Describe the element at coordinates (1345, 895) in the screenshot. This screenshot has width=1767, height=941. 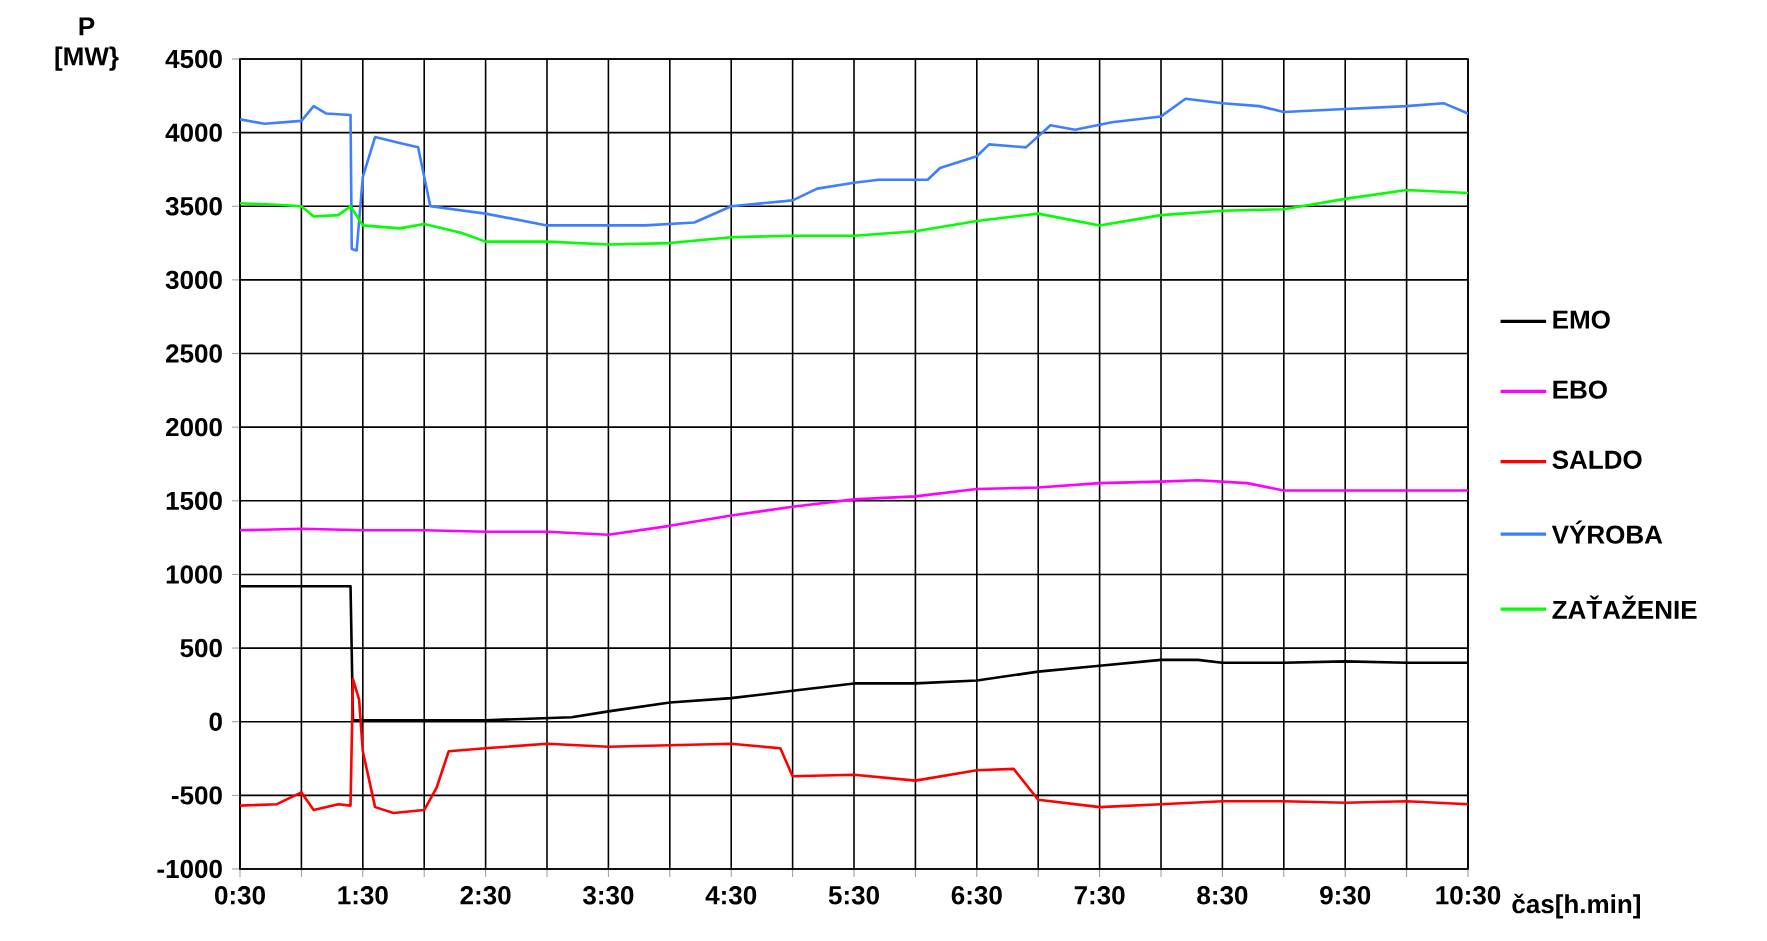
I see `x-tick-label: 9:30` at that location.